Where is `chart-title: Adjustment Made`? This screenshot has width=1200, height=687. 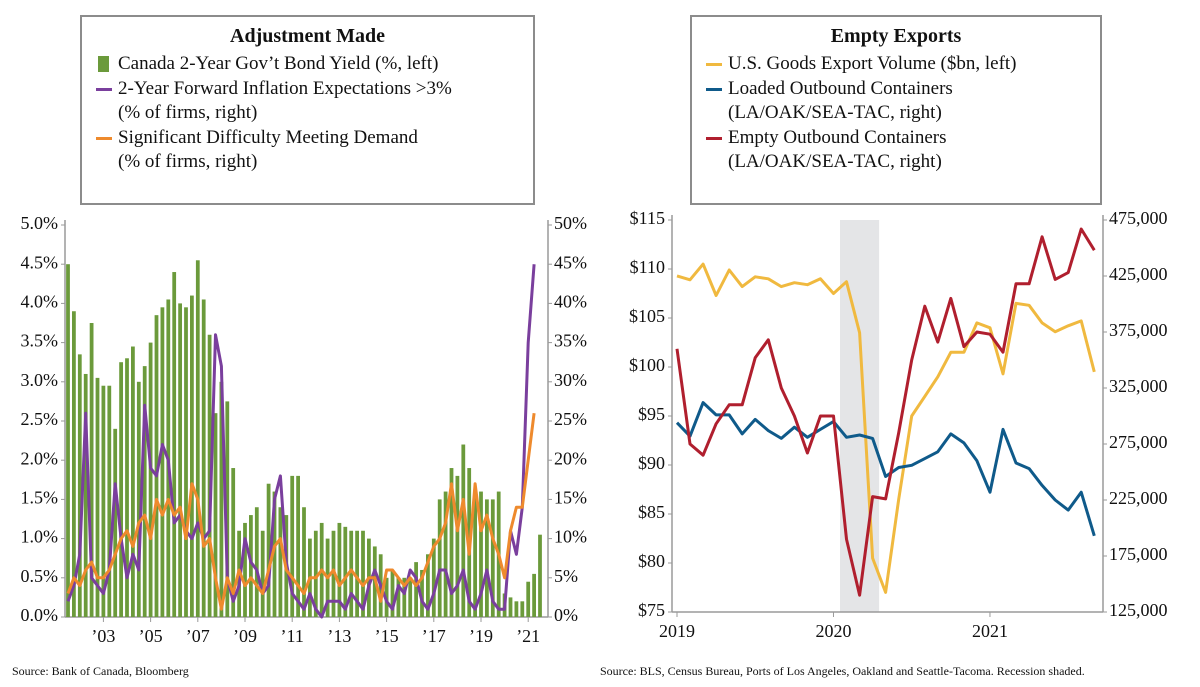 chart-title: Adjustment Made is located at coordinates (307, 36).